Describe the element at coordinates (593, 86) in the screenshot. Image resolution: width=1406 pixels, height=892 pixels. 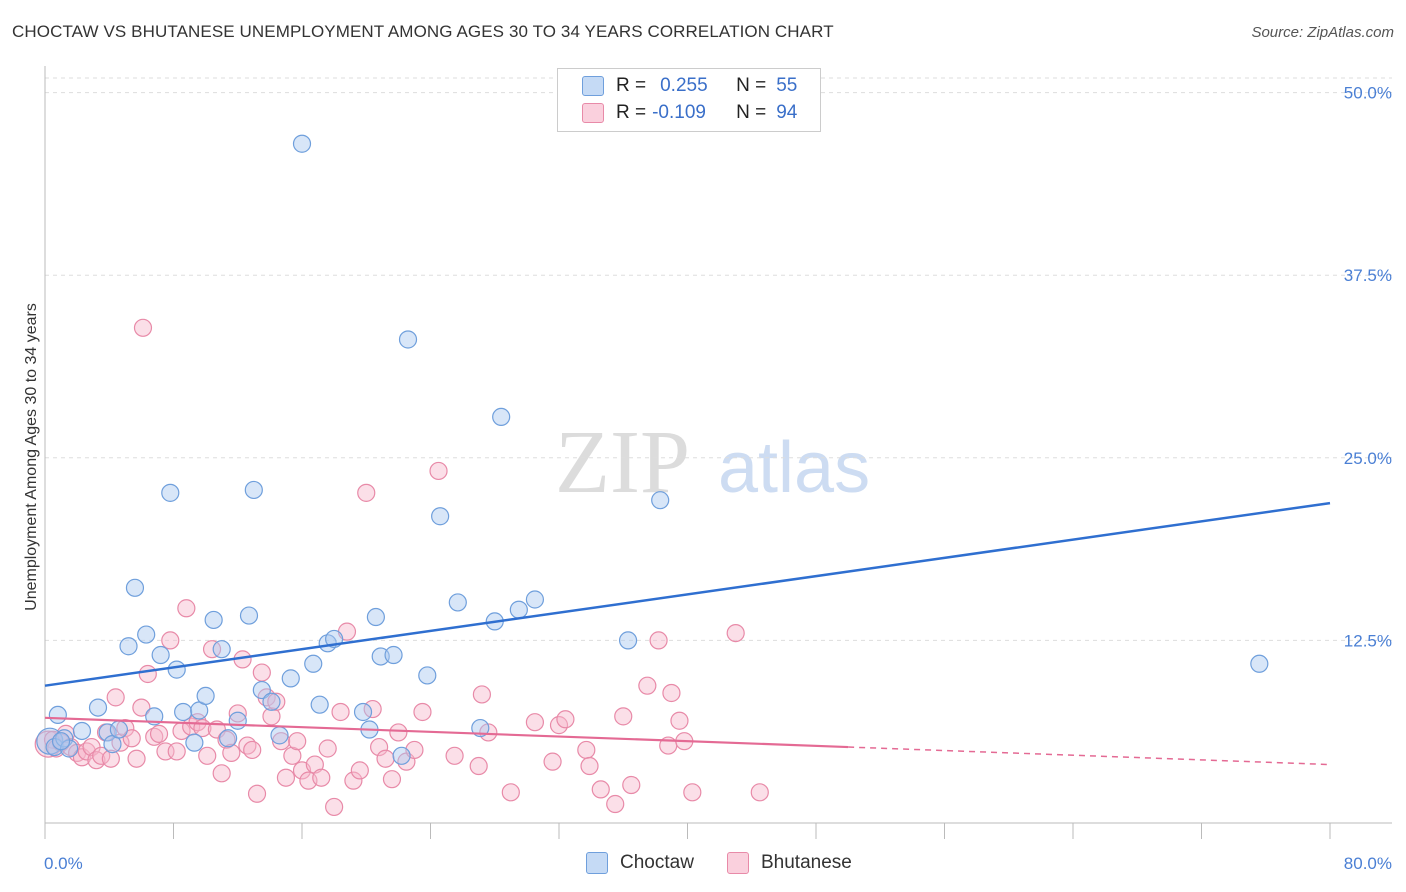
I see `choctaw-swatch` at that location.